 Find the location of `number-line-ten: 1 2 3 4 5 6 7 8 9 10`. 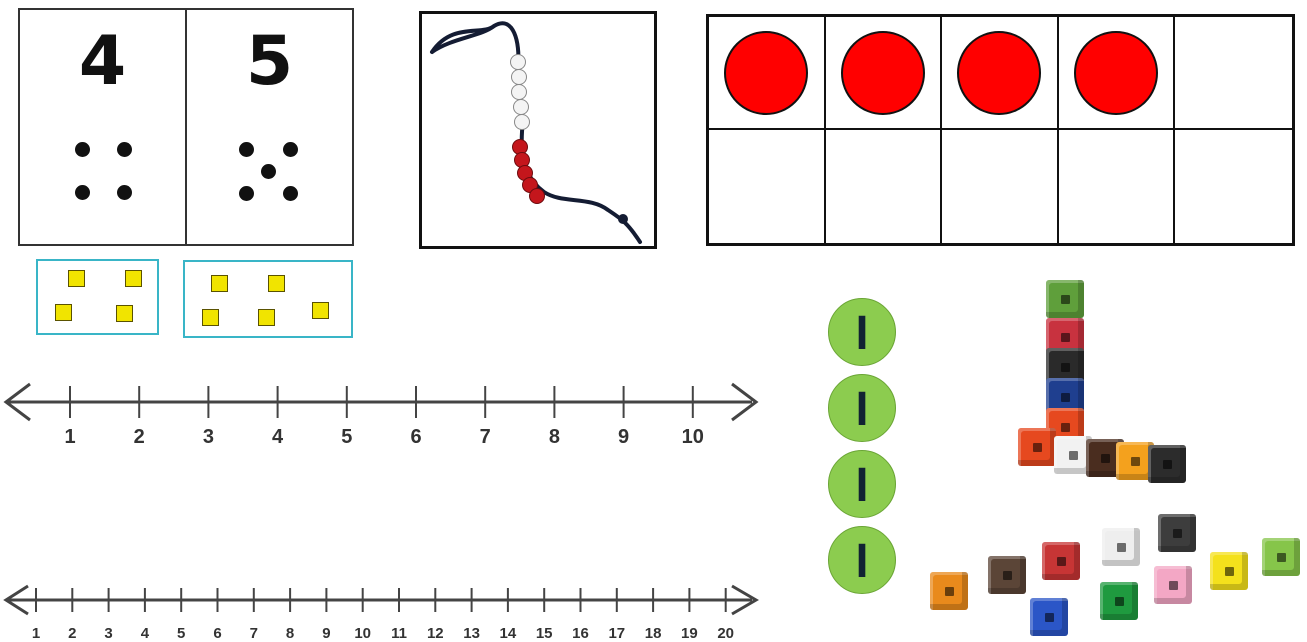

number-line-ten: 1 2 3 4 5 6 7 8 9 10 is located at coordinates (390, 415).